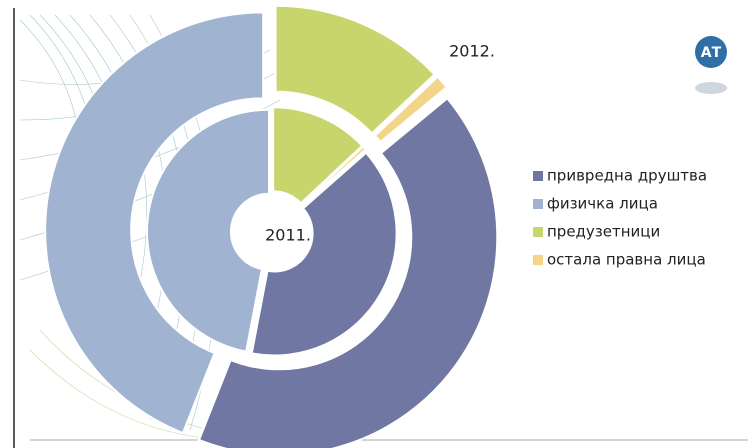  Describe the element at coordinates (288, 235) in the screenshot. I see `ring-label: 2011.` at that location.